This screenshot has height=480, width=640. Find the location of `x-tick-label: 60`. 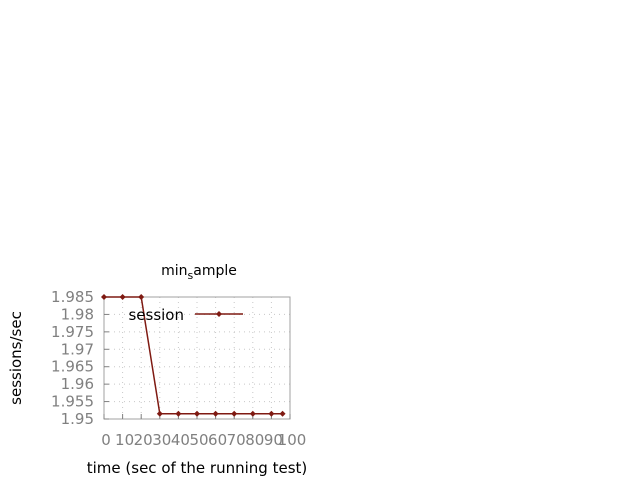

x-tick-label: 60 is located at coordinates (217, 440).